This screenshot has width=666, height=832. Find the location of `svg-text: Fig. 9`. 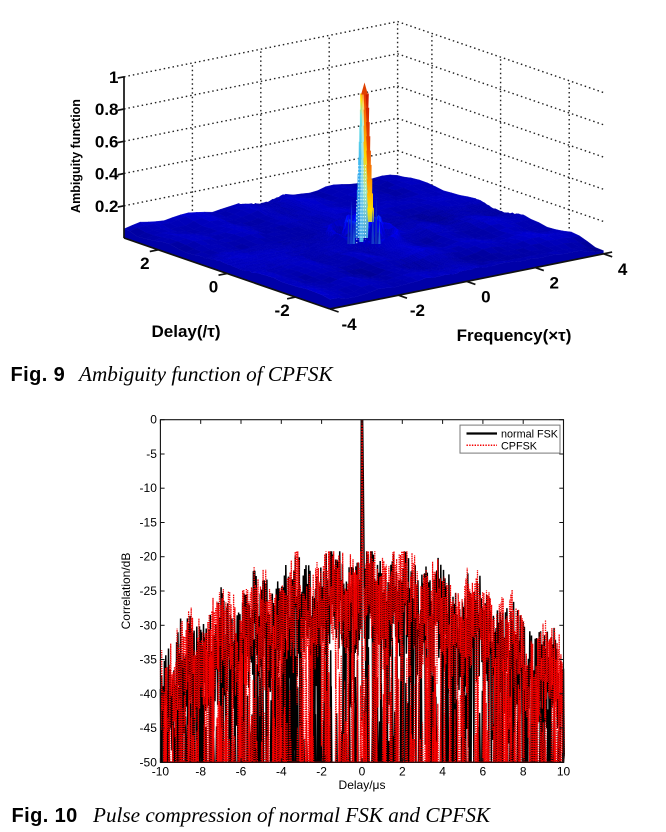

svg-text: Fig. 9 is located at coordinates (38, 375).